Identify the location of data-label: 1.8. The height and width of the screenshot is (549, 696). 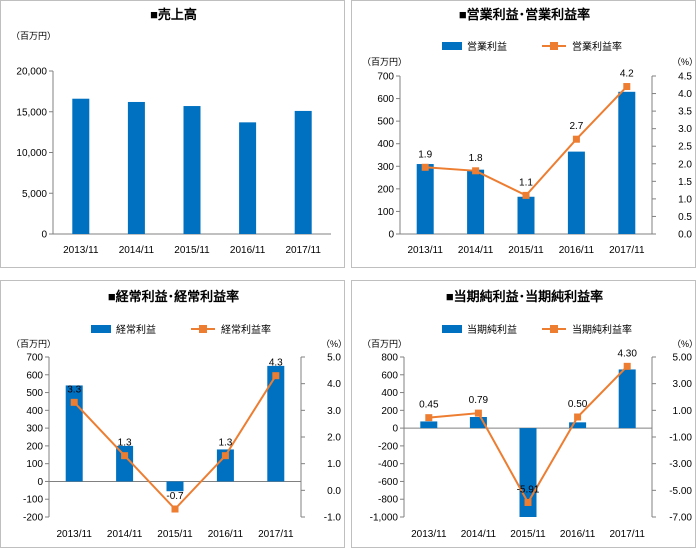
(476, 158).